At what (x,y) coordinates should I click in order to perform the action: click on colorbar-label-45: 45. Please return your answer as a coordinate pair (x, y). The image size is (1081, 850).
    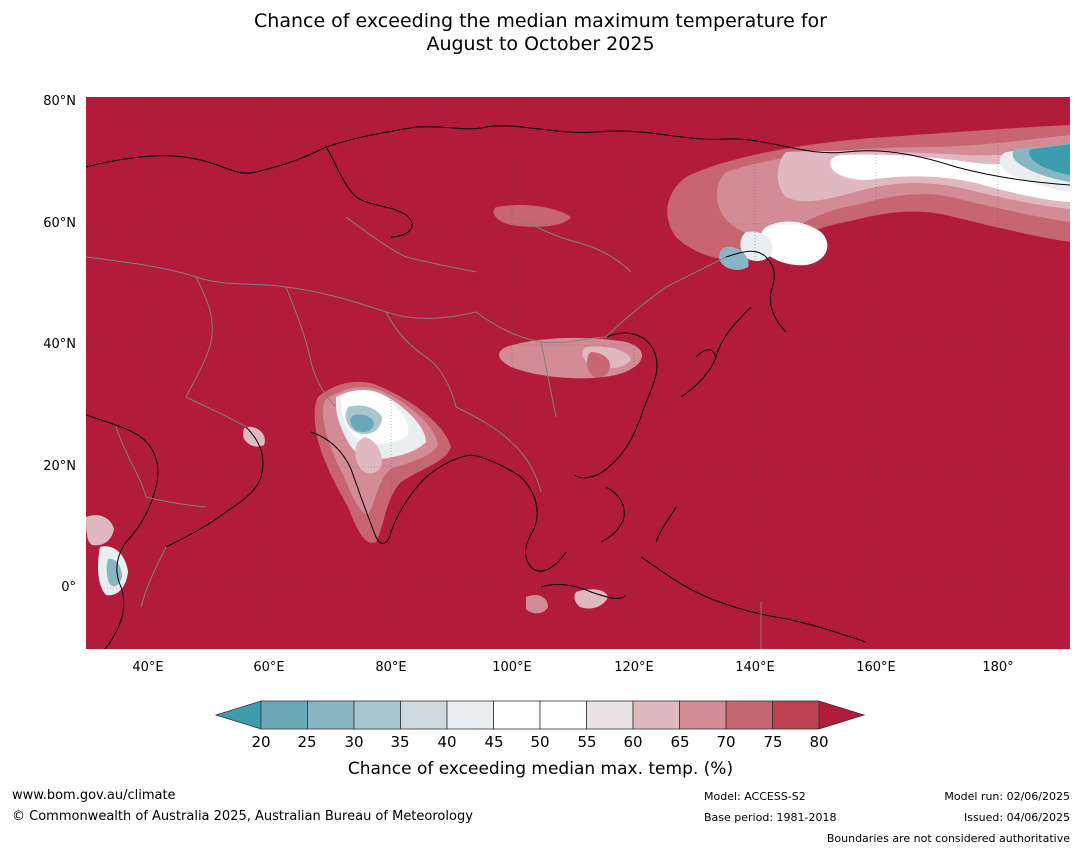
    Looking at the image, I should click on (494, 742).